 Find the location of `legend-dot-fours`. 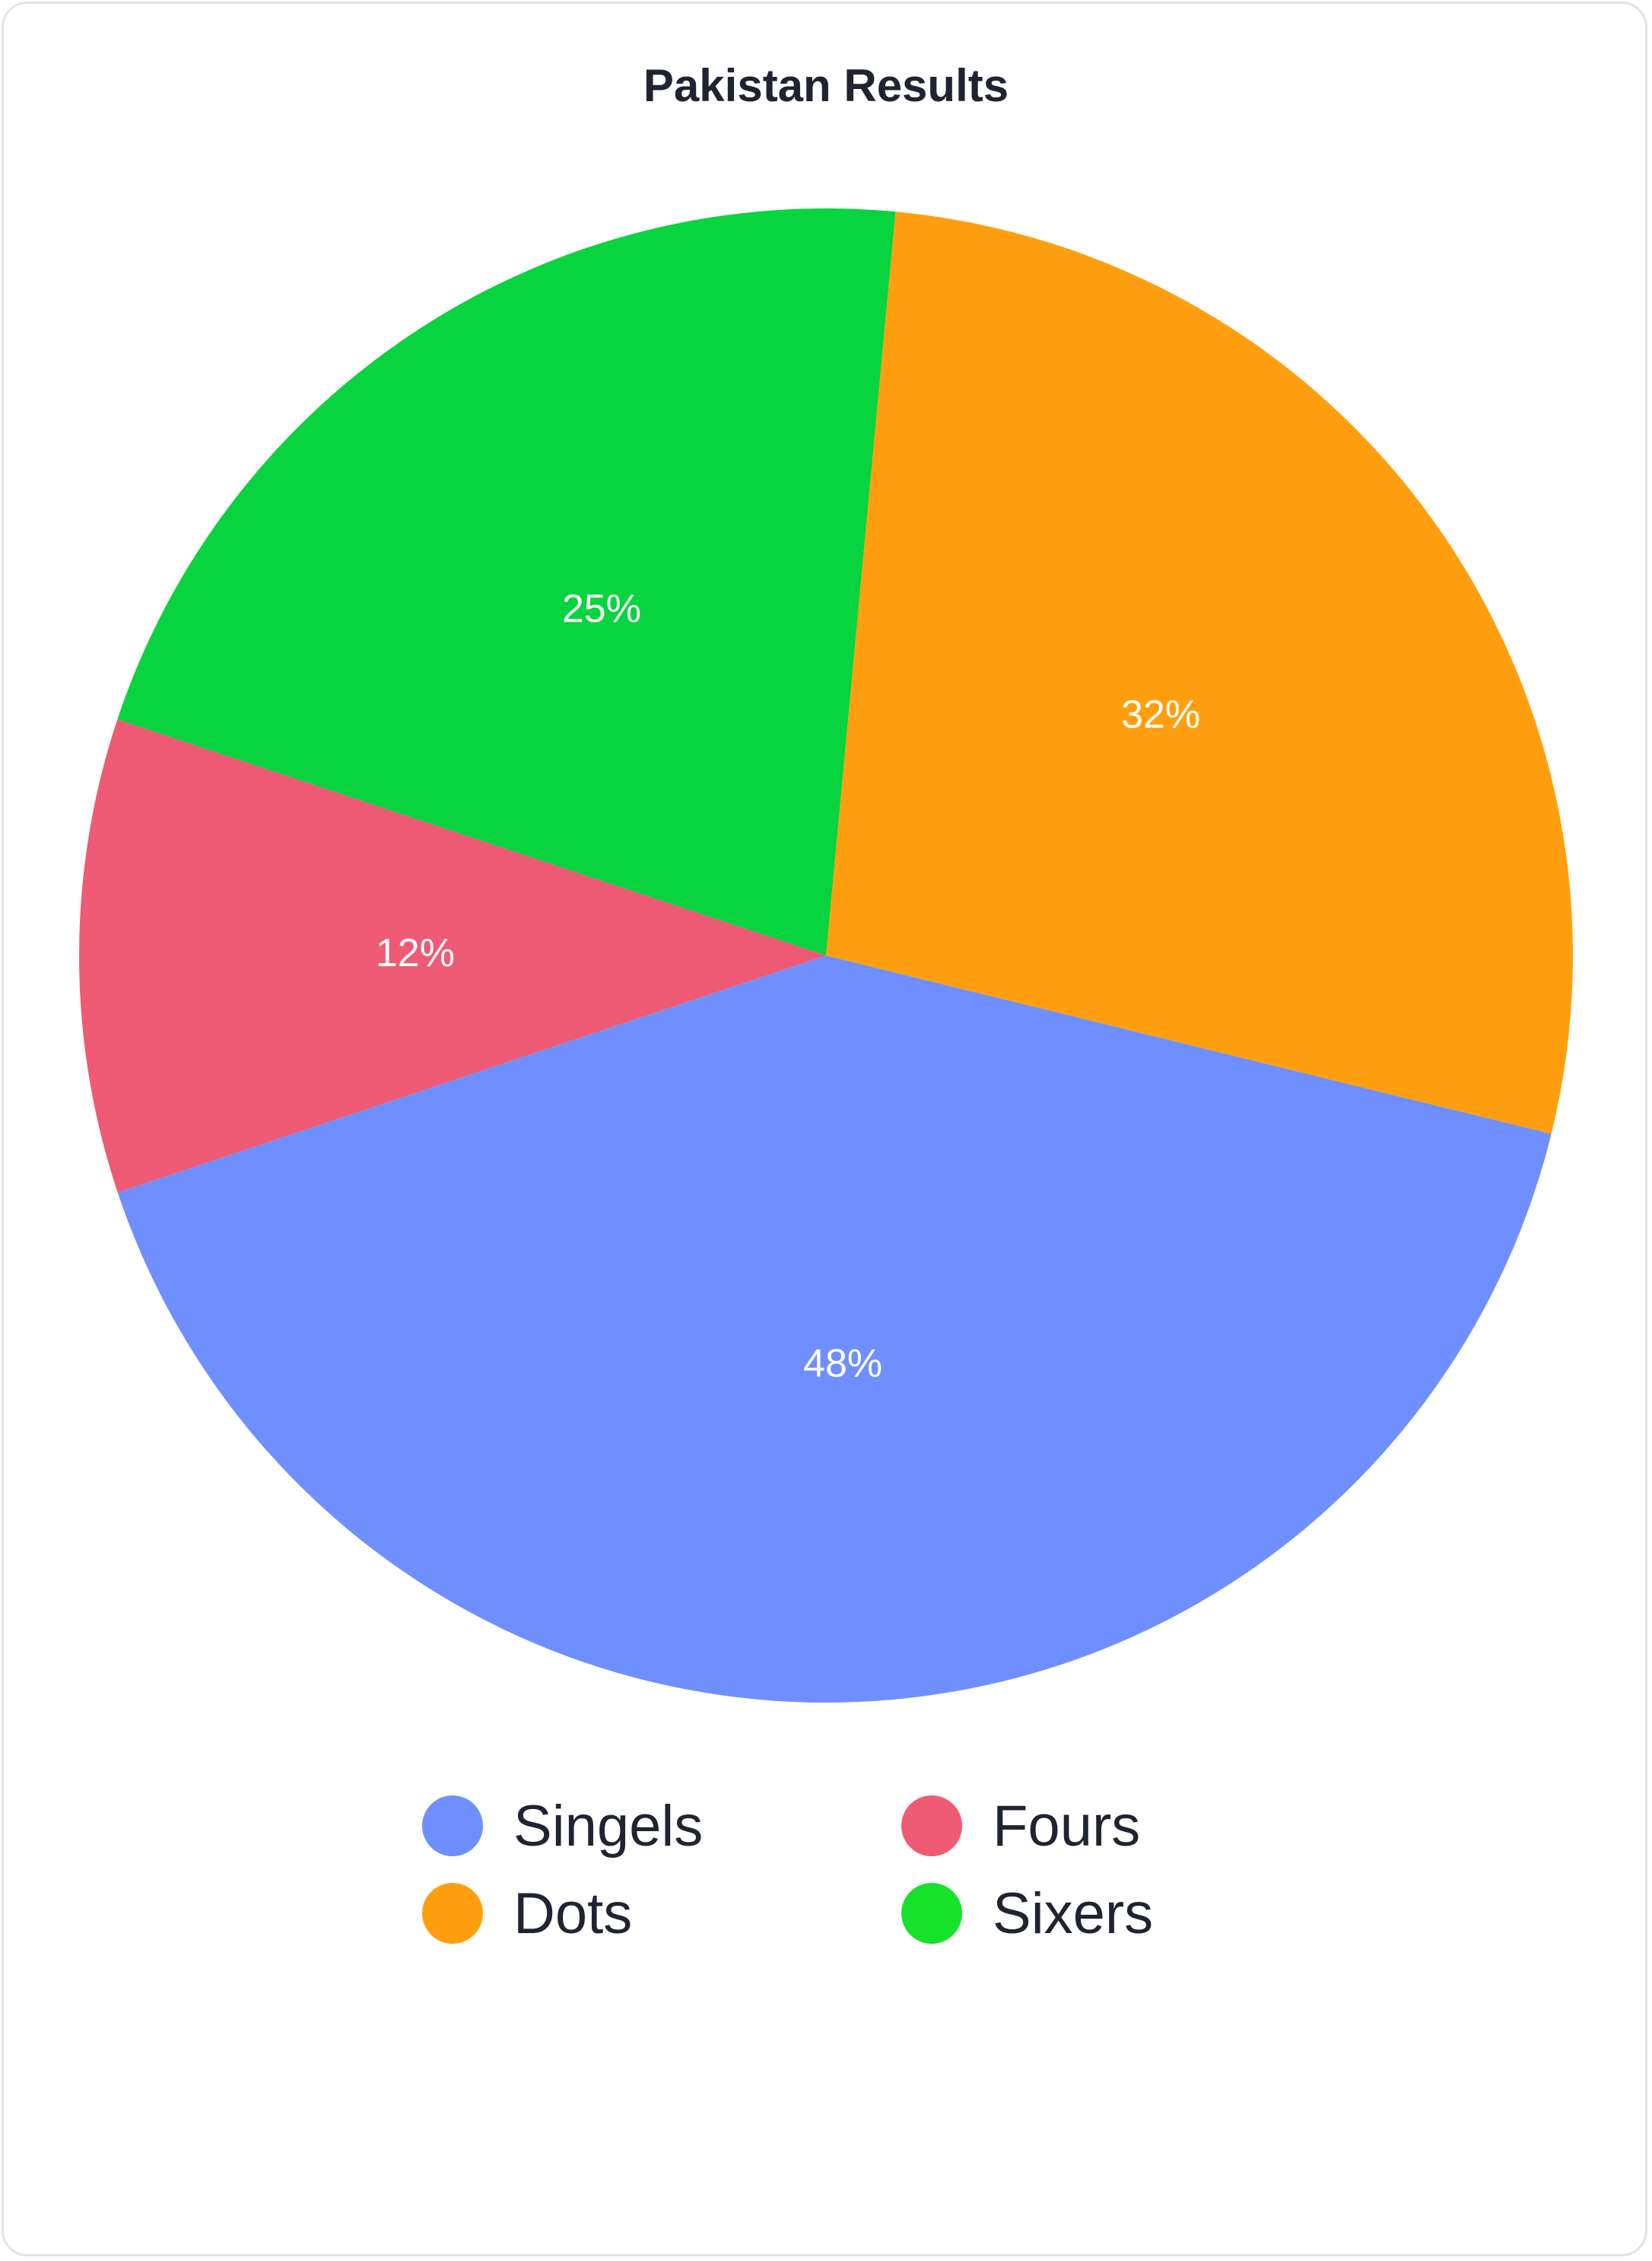

legend-dot-fours is located at coordinates (931, 1826).